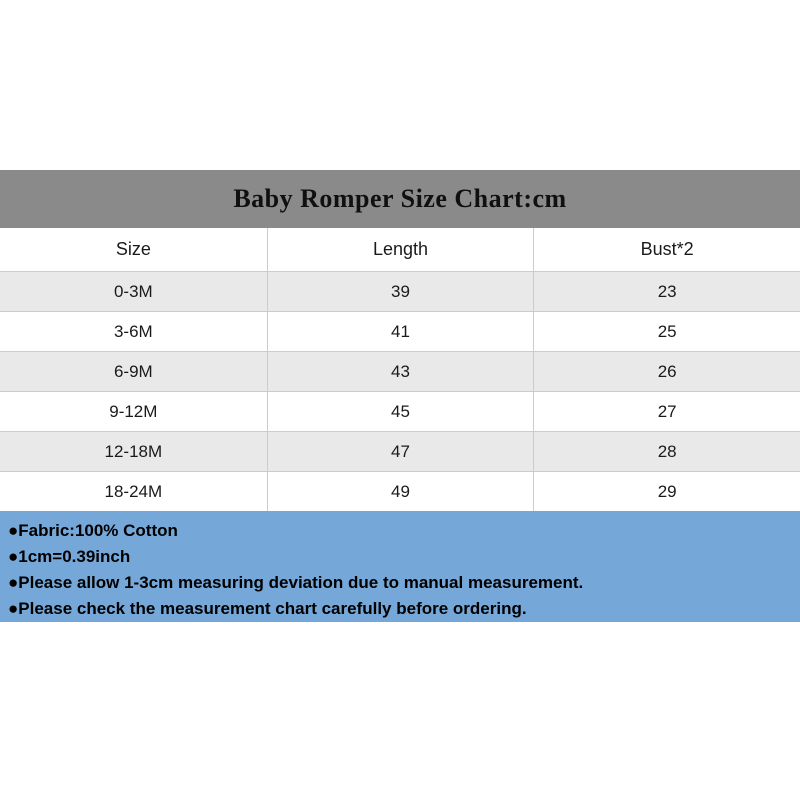 This screenshot has width=800, height=800. I want to click on table-cell-length: 47, so click(400, 451).